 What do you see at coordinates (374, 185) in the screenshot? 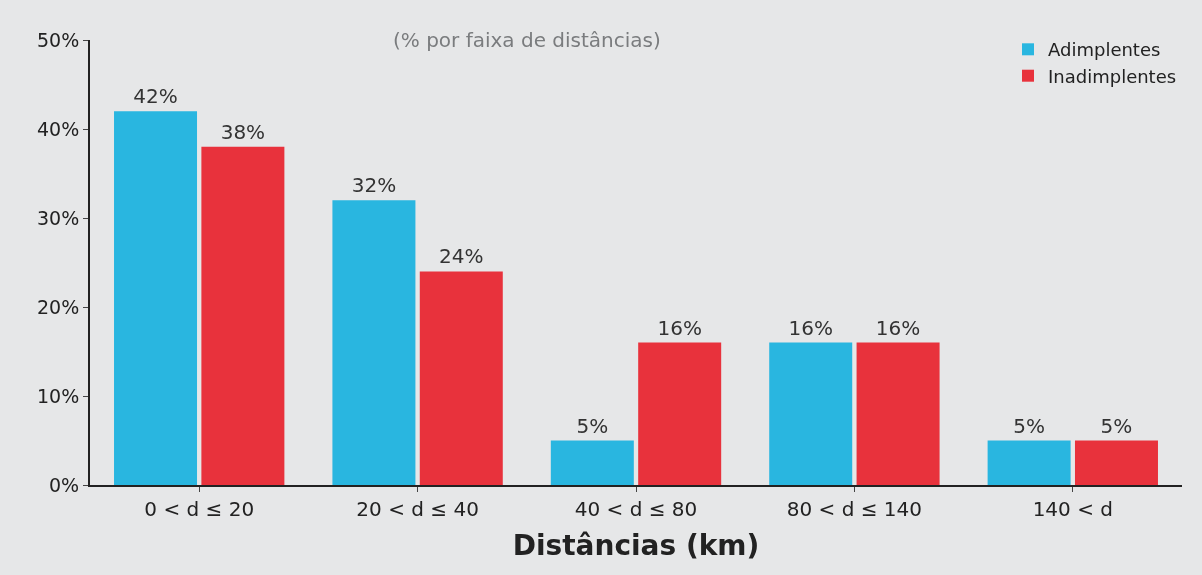
I see `data-label: 32%` at bounding box center [374, 185].